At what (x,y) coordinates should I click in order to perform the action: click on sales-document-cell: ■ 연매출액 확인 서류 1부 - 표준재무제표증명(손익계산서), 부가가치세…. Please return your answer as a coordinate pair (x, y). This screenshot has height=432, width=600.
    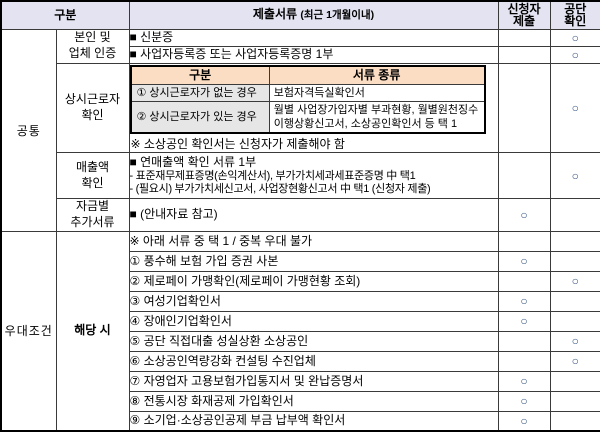
    Looking at the image, I should click on (313, 176).